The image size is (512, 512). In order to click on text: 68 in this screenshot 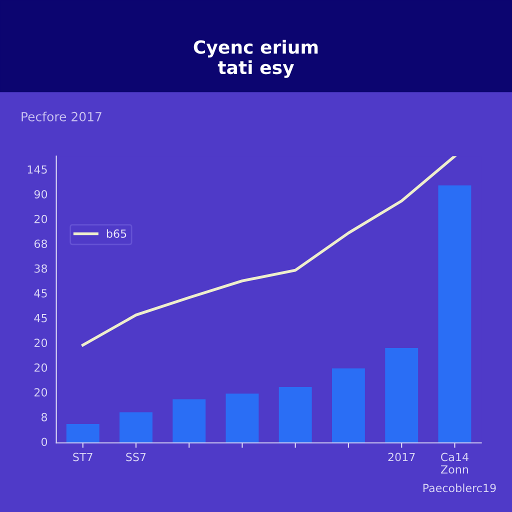, I will do `click(41, 244)`.